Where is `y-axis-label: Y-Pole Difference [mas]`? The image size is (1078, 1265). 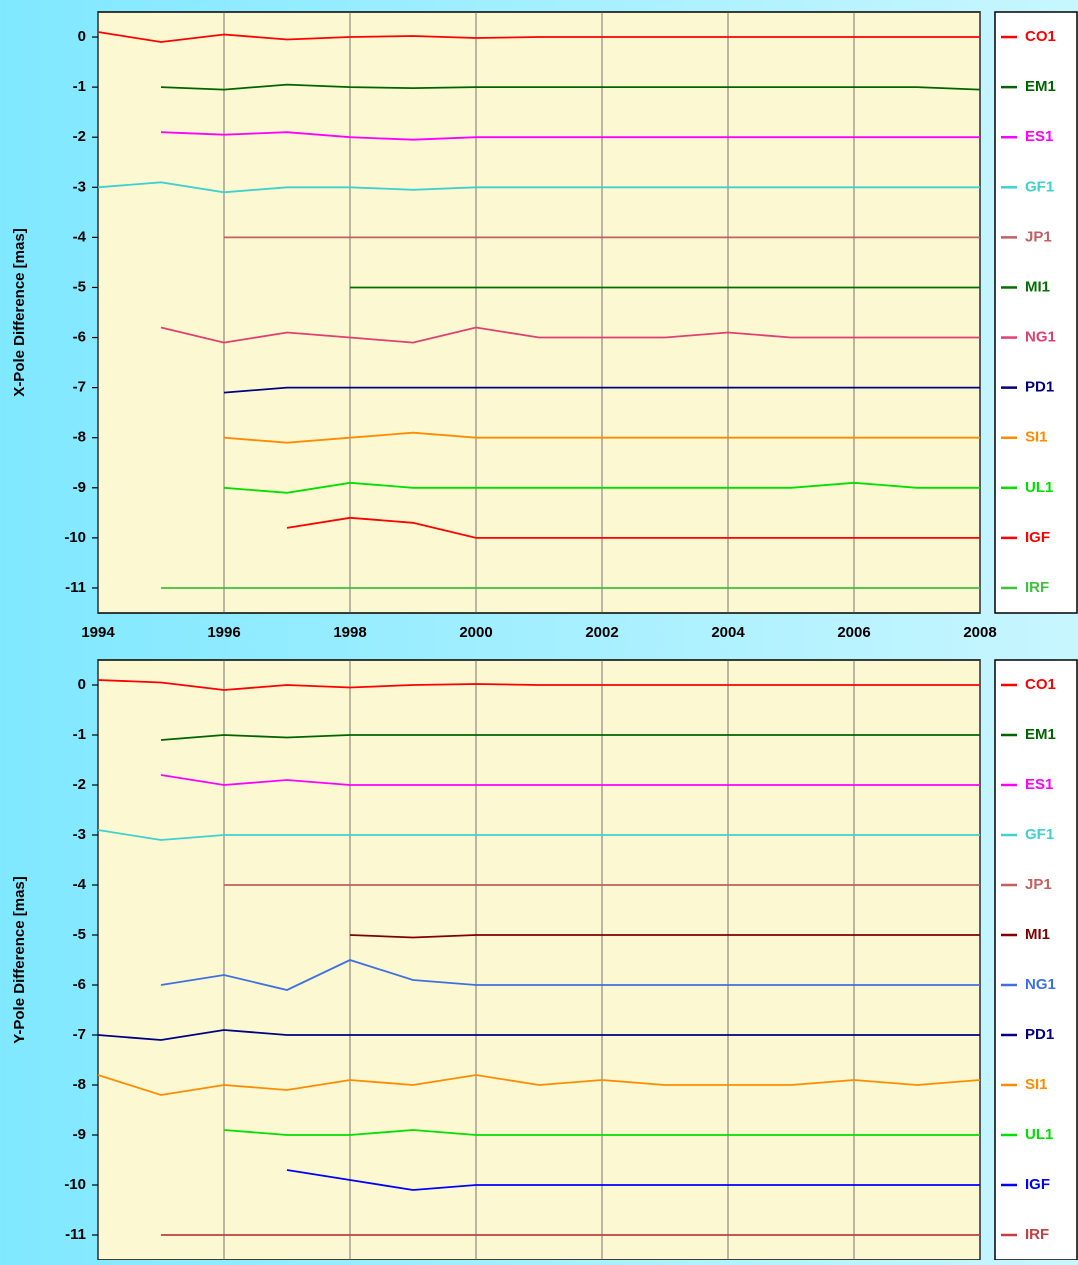
y-axis-label: Y-Pole Difference [mas] is located at coordinates (19, 960).